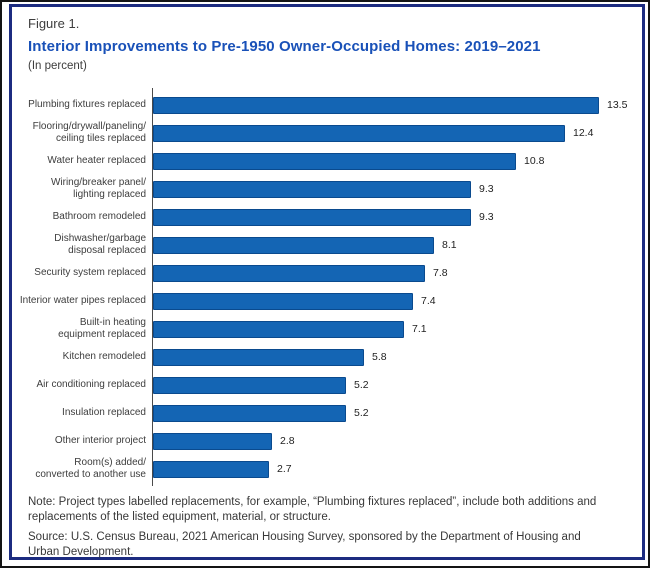  Describe the element at coordinates (54, 23) in the screenshot. I see `figure-number-label: Figure 1.` at that location.